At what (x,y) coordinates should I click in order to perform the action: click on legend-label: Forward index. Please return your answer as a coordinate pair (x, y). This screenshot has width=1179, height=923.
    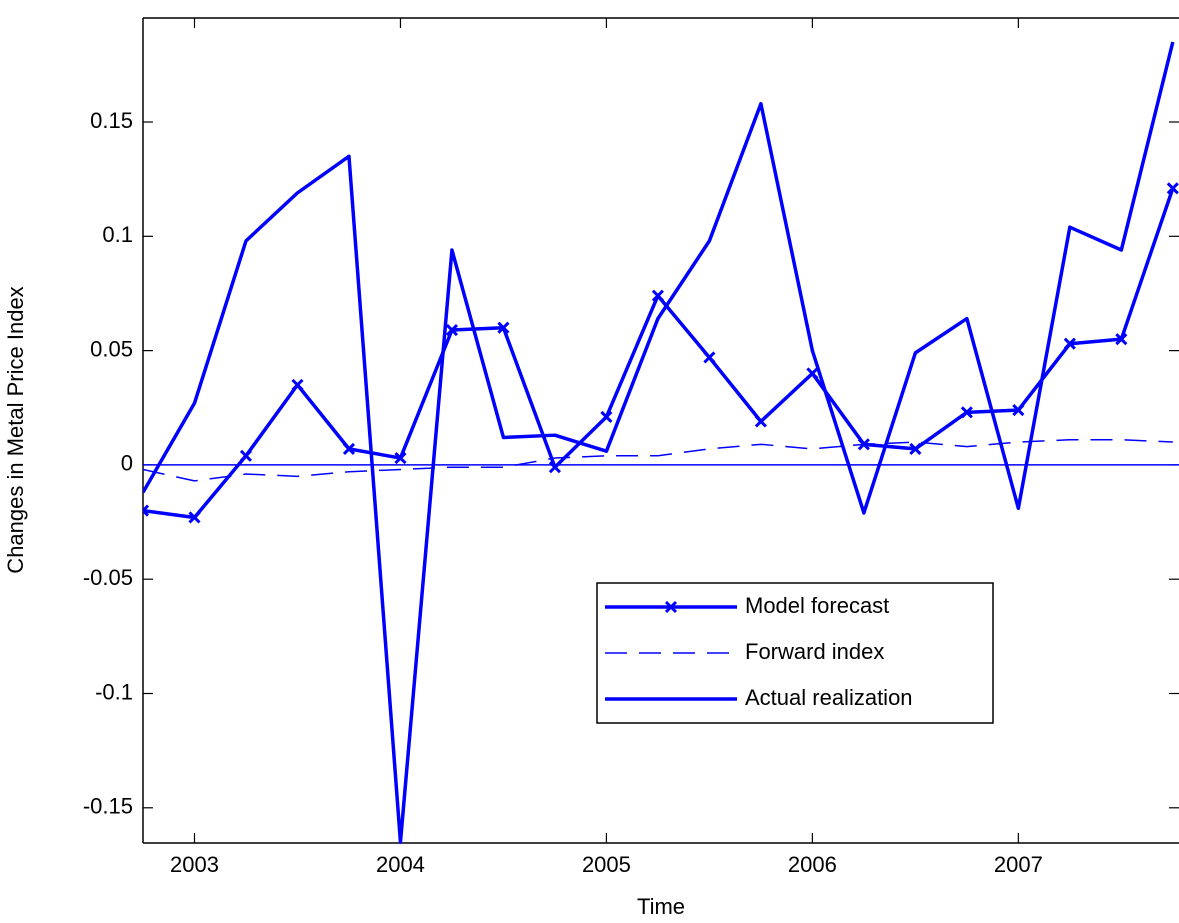
    Looking at the image, I should click on (814, 651).